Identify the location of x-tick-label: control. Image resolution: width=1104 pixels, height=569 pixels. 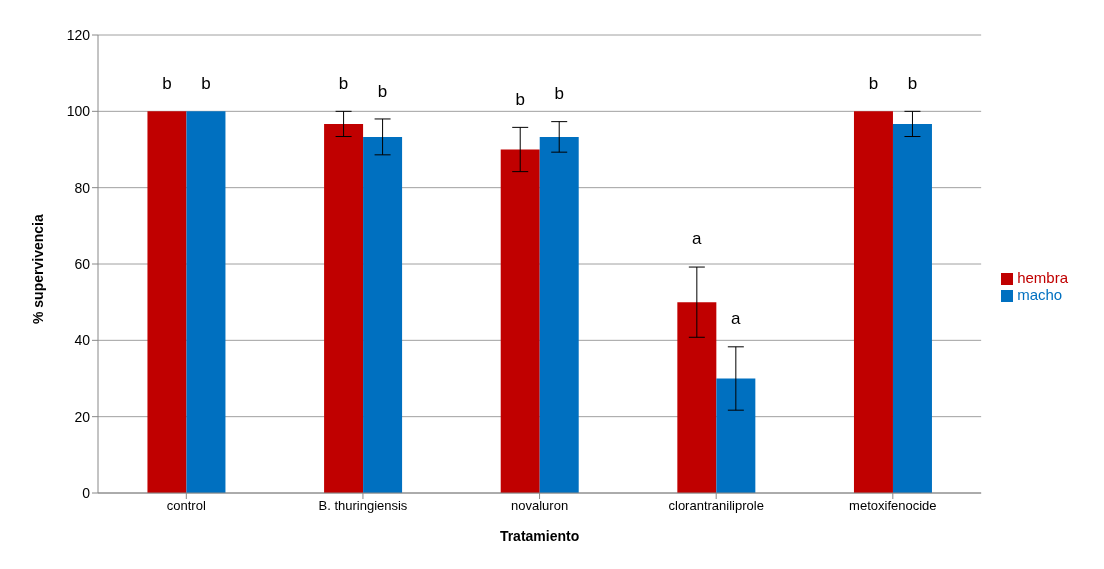
(186, 506).